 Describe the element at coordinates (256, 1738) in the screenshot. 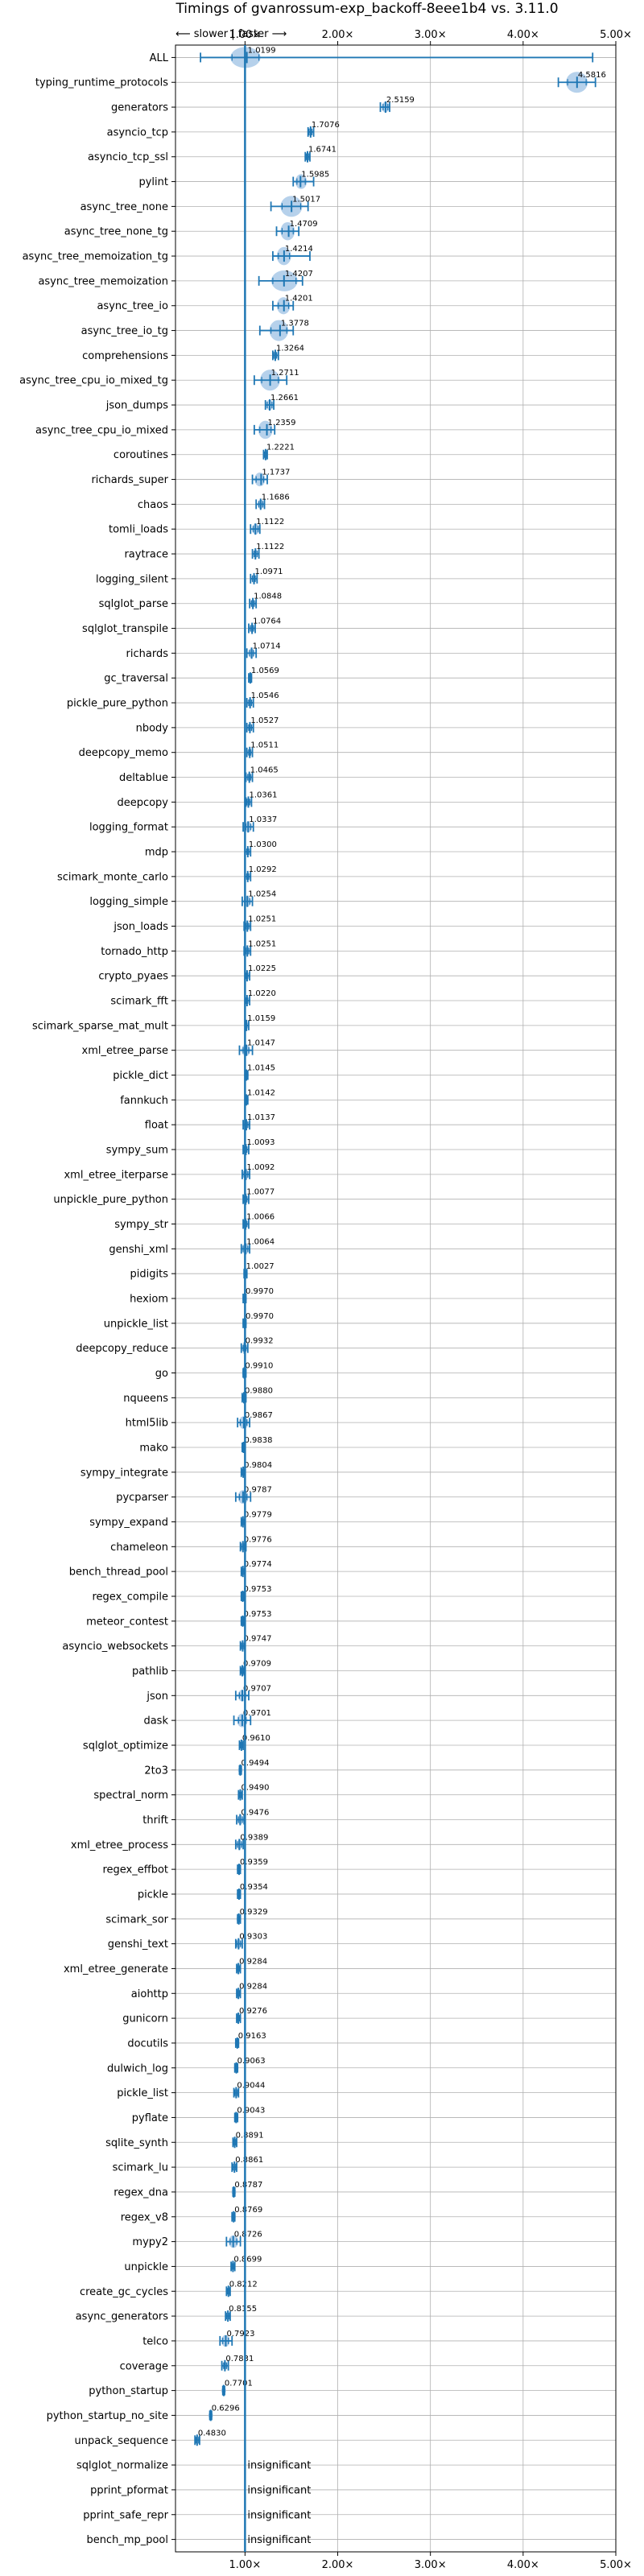

I see `value-label: 0.9610` at that location.